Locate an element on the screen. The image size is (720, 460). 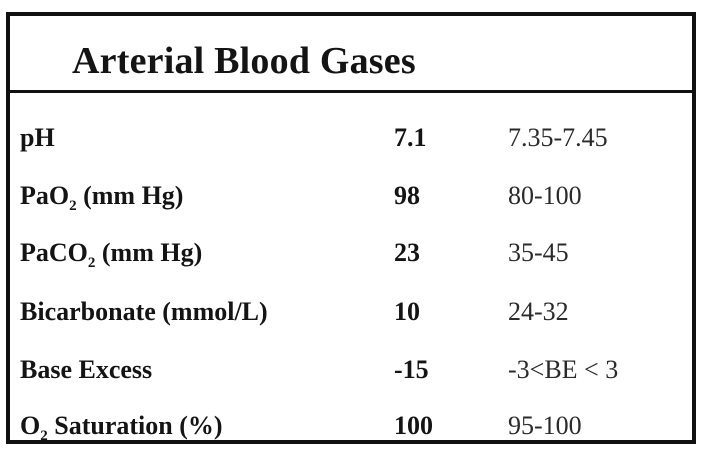
parameter-label: Bicarbonate (mmol/L) is located at coordinates (144, 311).